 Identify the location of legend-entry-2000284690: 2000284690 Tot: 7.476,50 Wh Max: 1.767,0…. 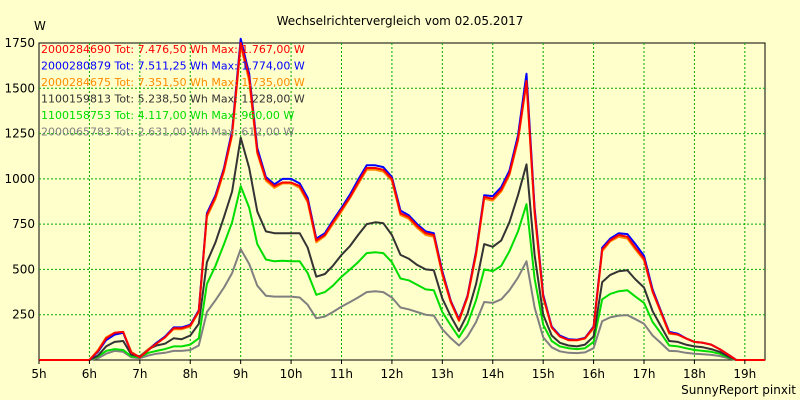
(173, 49).